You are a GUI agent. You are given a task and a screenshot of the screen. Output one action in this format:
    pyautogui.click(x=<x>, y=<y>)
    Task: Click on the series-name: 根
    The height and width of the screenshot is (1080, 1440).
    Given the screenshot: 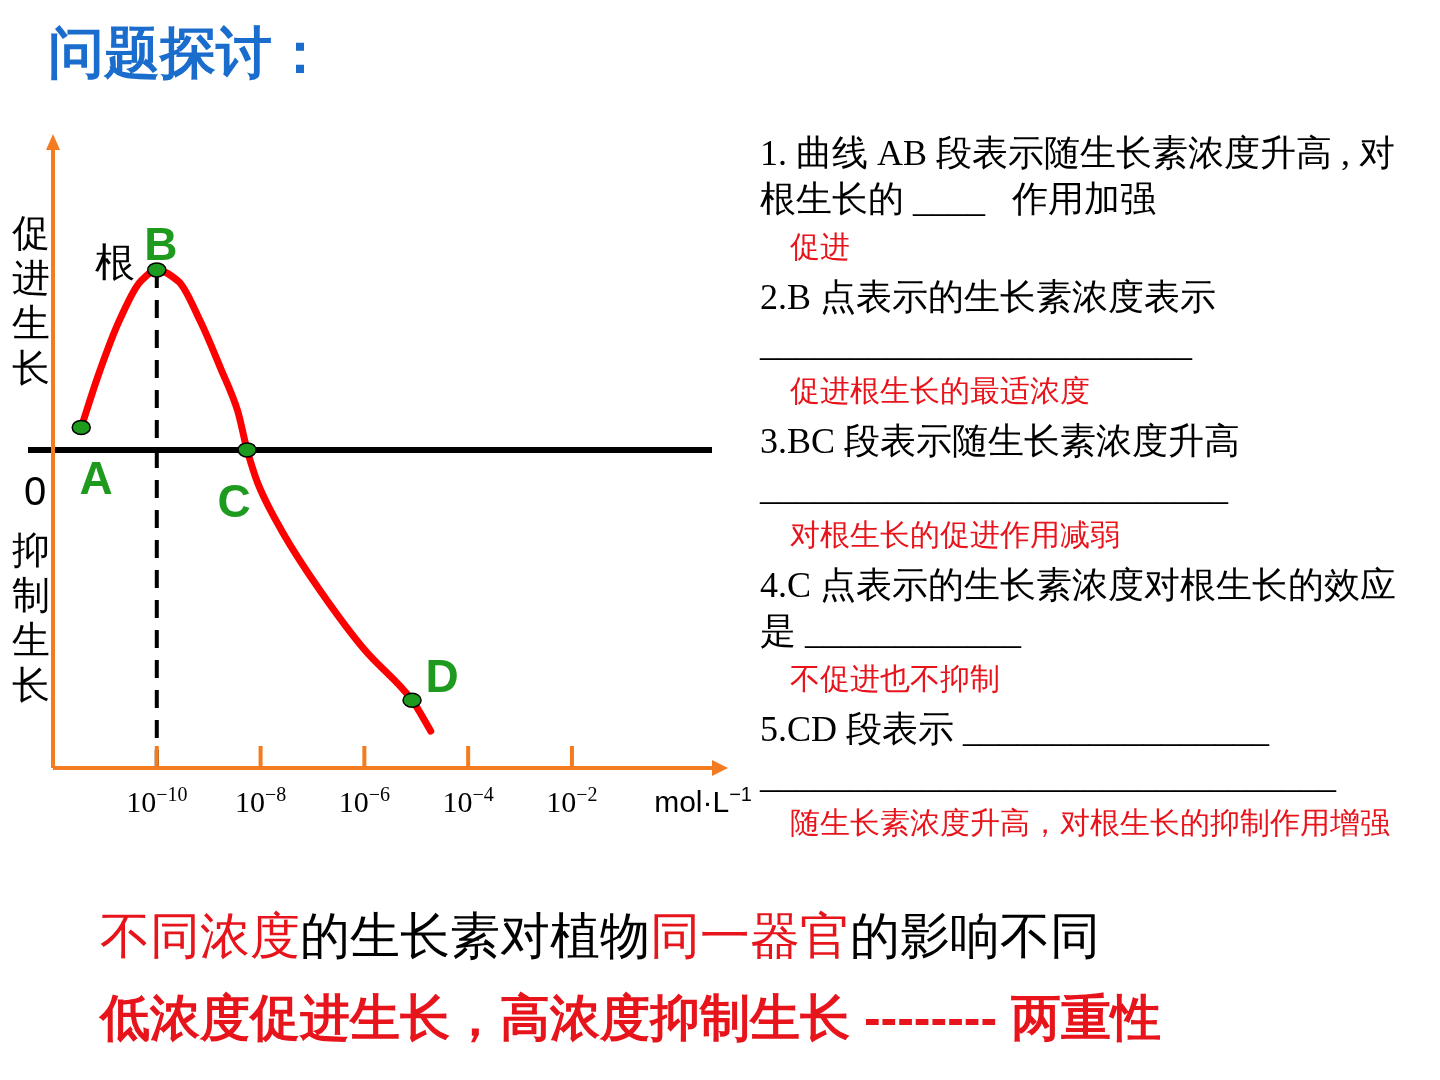 What is the action you would take?
    pyautogui.click(x=114, y=262)
    